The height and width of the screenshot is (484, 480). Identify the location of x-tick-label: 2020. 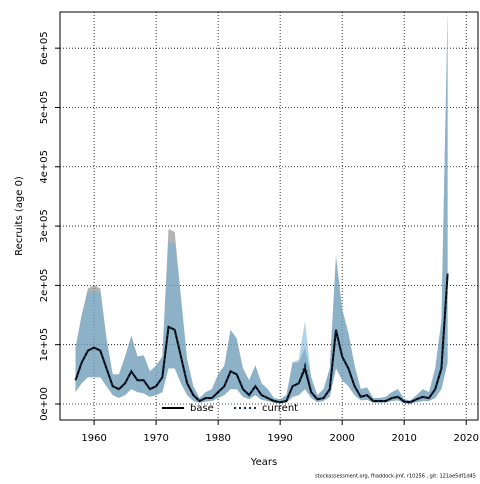
(465, 438).